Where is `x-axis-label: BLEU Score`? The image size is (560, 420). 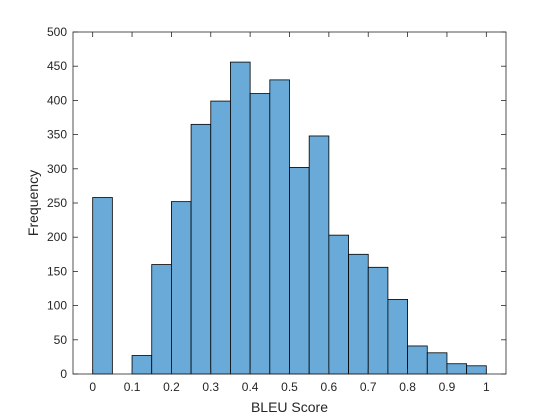 x-axis-label: BLEU Score is located at coordinates (289, 407).